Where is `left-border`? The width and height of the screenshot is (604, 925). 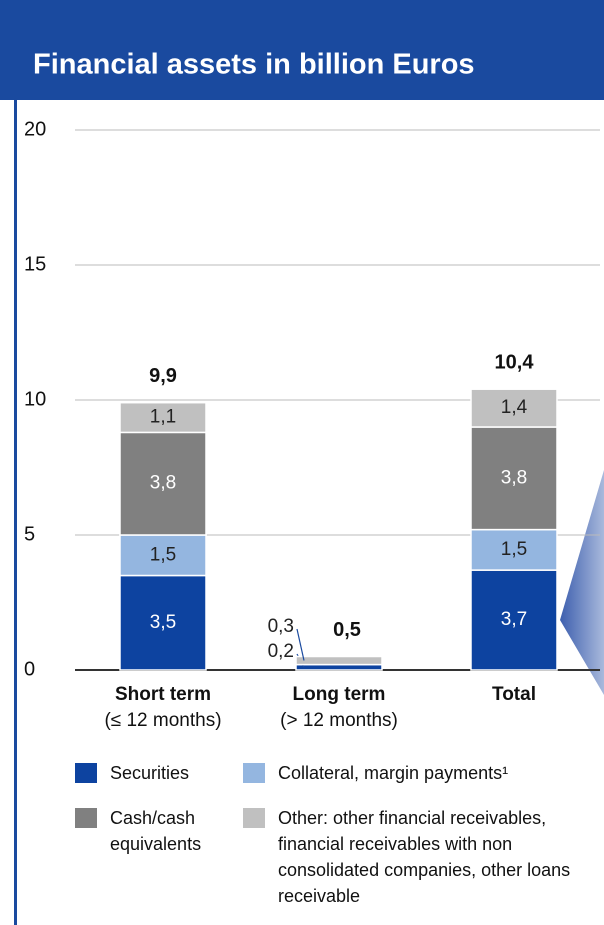 left-border is located at coordinates (15, 462).